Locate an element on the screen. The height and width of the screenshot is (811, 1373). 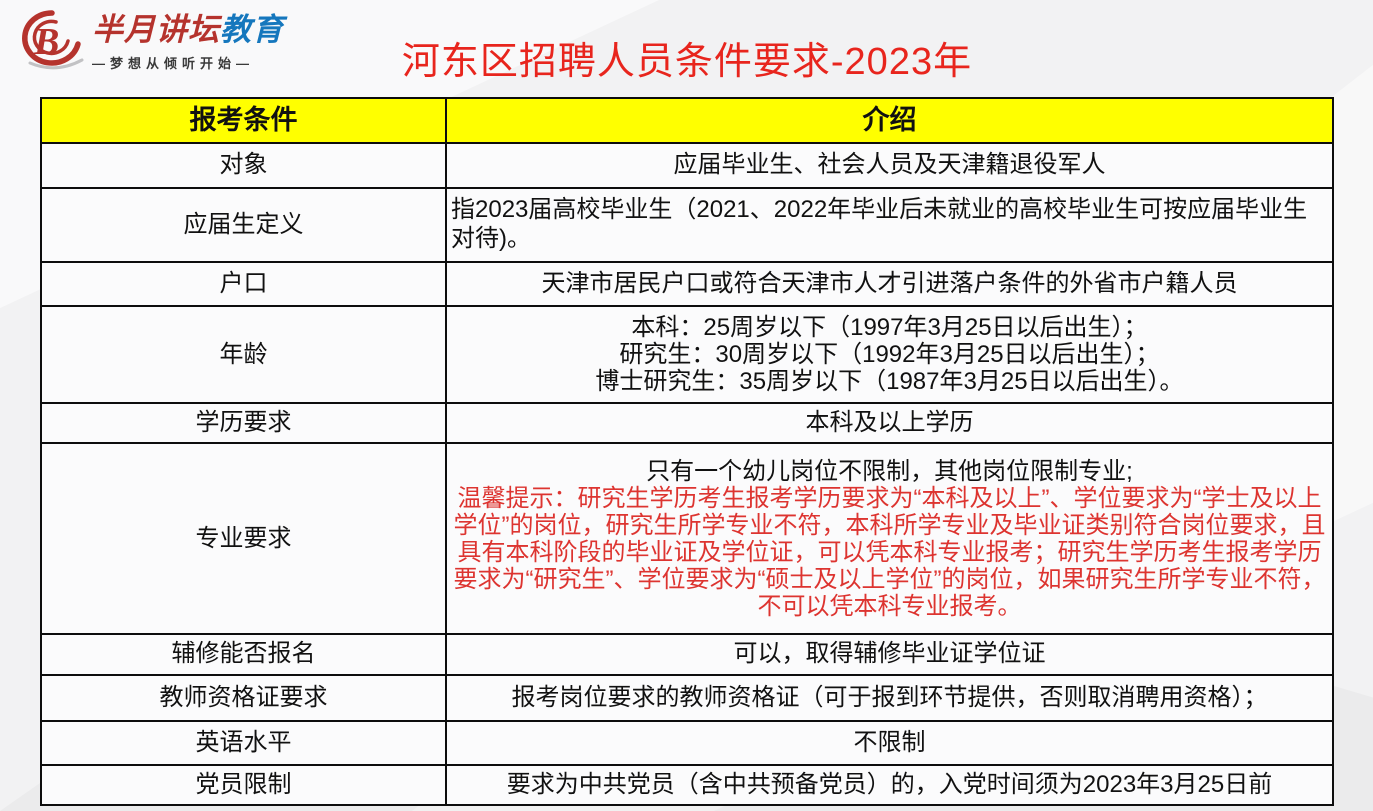
row-content: 报考岗位要求的教师资格证（可于报到环节提供，否则取消聘用资格）； is located at coordinates (889, 698).